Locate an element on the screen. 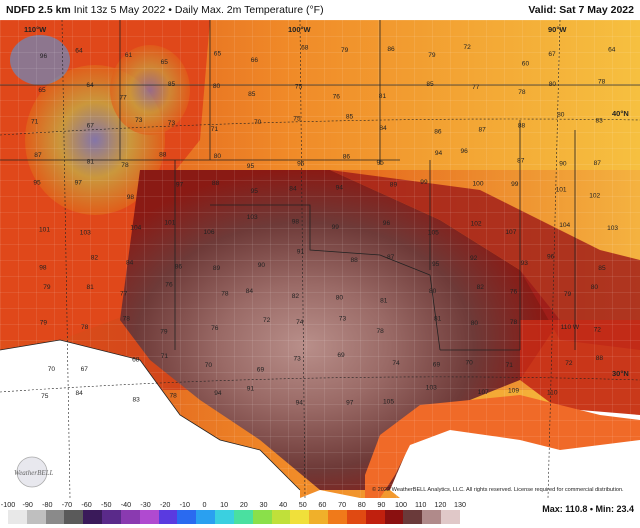  product-title: NDFD 2.5 km is located at coordinates (38, 10).